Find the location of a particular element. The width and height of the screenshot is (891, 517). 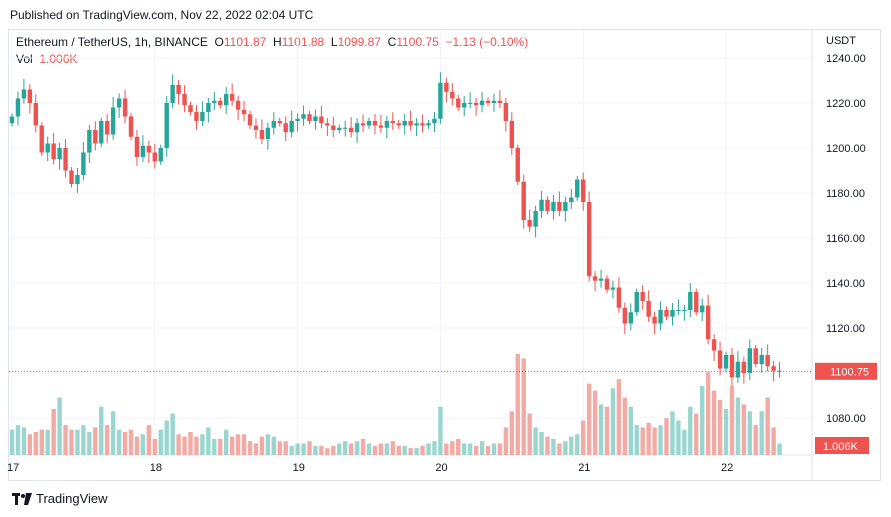

last-volume-text: 1.006K is located at coordinates (841, 447).